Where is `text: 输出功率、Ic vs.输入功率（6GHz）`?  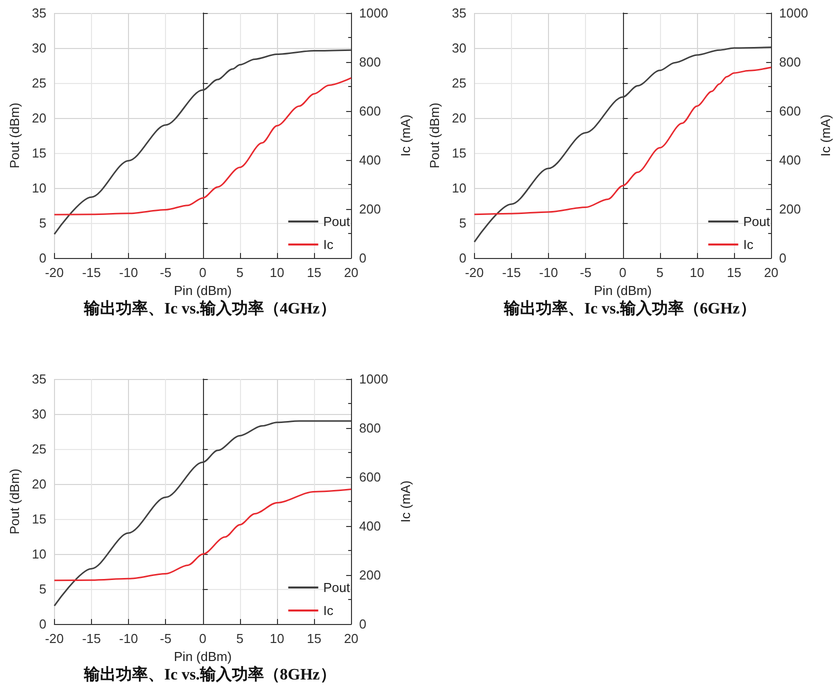
text: 输出功率、Ic vs.输入功率（6GHz） is located at coordinates (629, 308).